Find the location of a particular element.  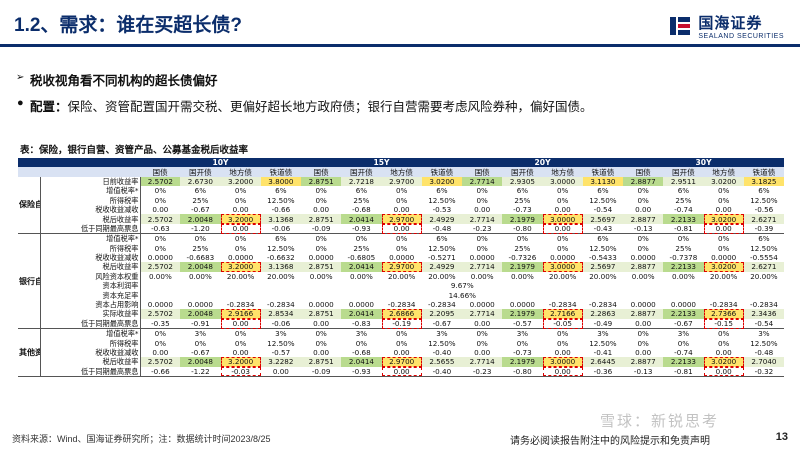

value-cell: 2.4929 is located at coordinates (442, 219).